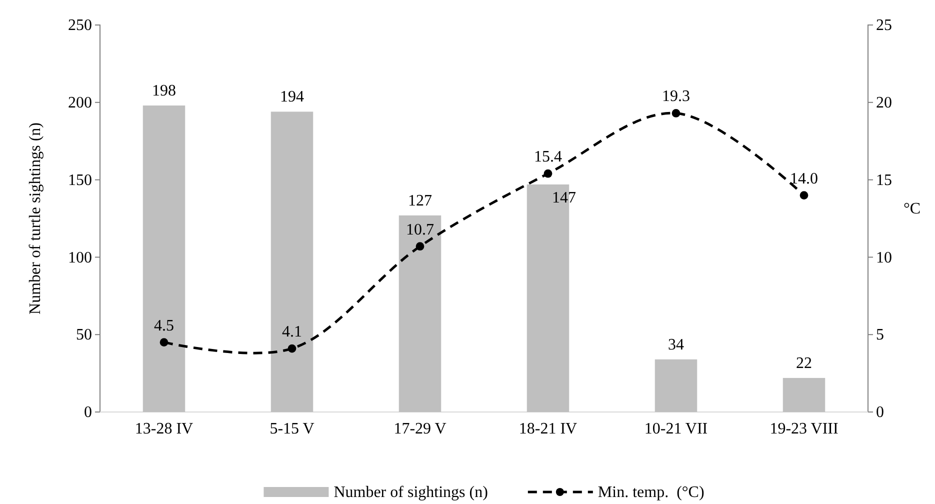 Image resolution: width=935 pixels, height=504 pixels. What do you see at coordinates (912, 209) in the screenshot?
I see `y2-axis-title: °C` at bounding box center [912, 209].